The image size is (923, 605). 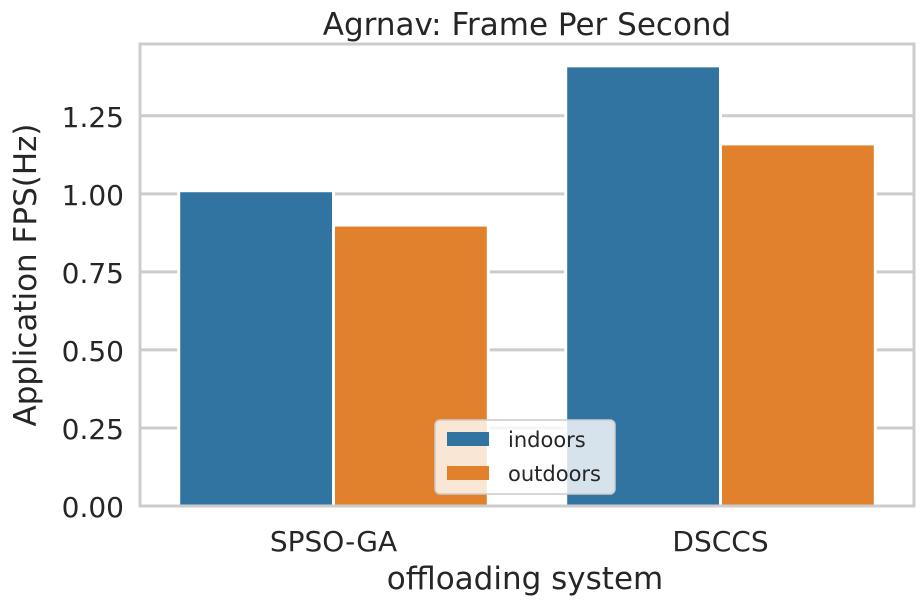 I want to click on y-tick-labels: 0.00 0.25 0.50 0.75 1.00 1.25, so click(x=93, y=312).